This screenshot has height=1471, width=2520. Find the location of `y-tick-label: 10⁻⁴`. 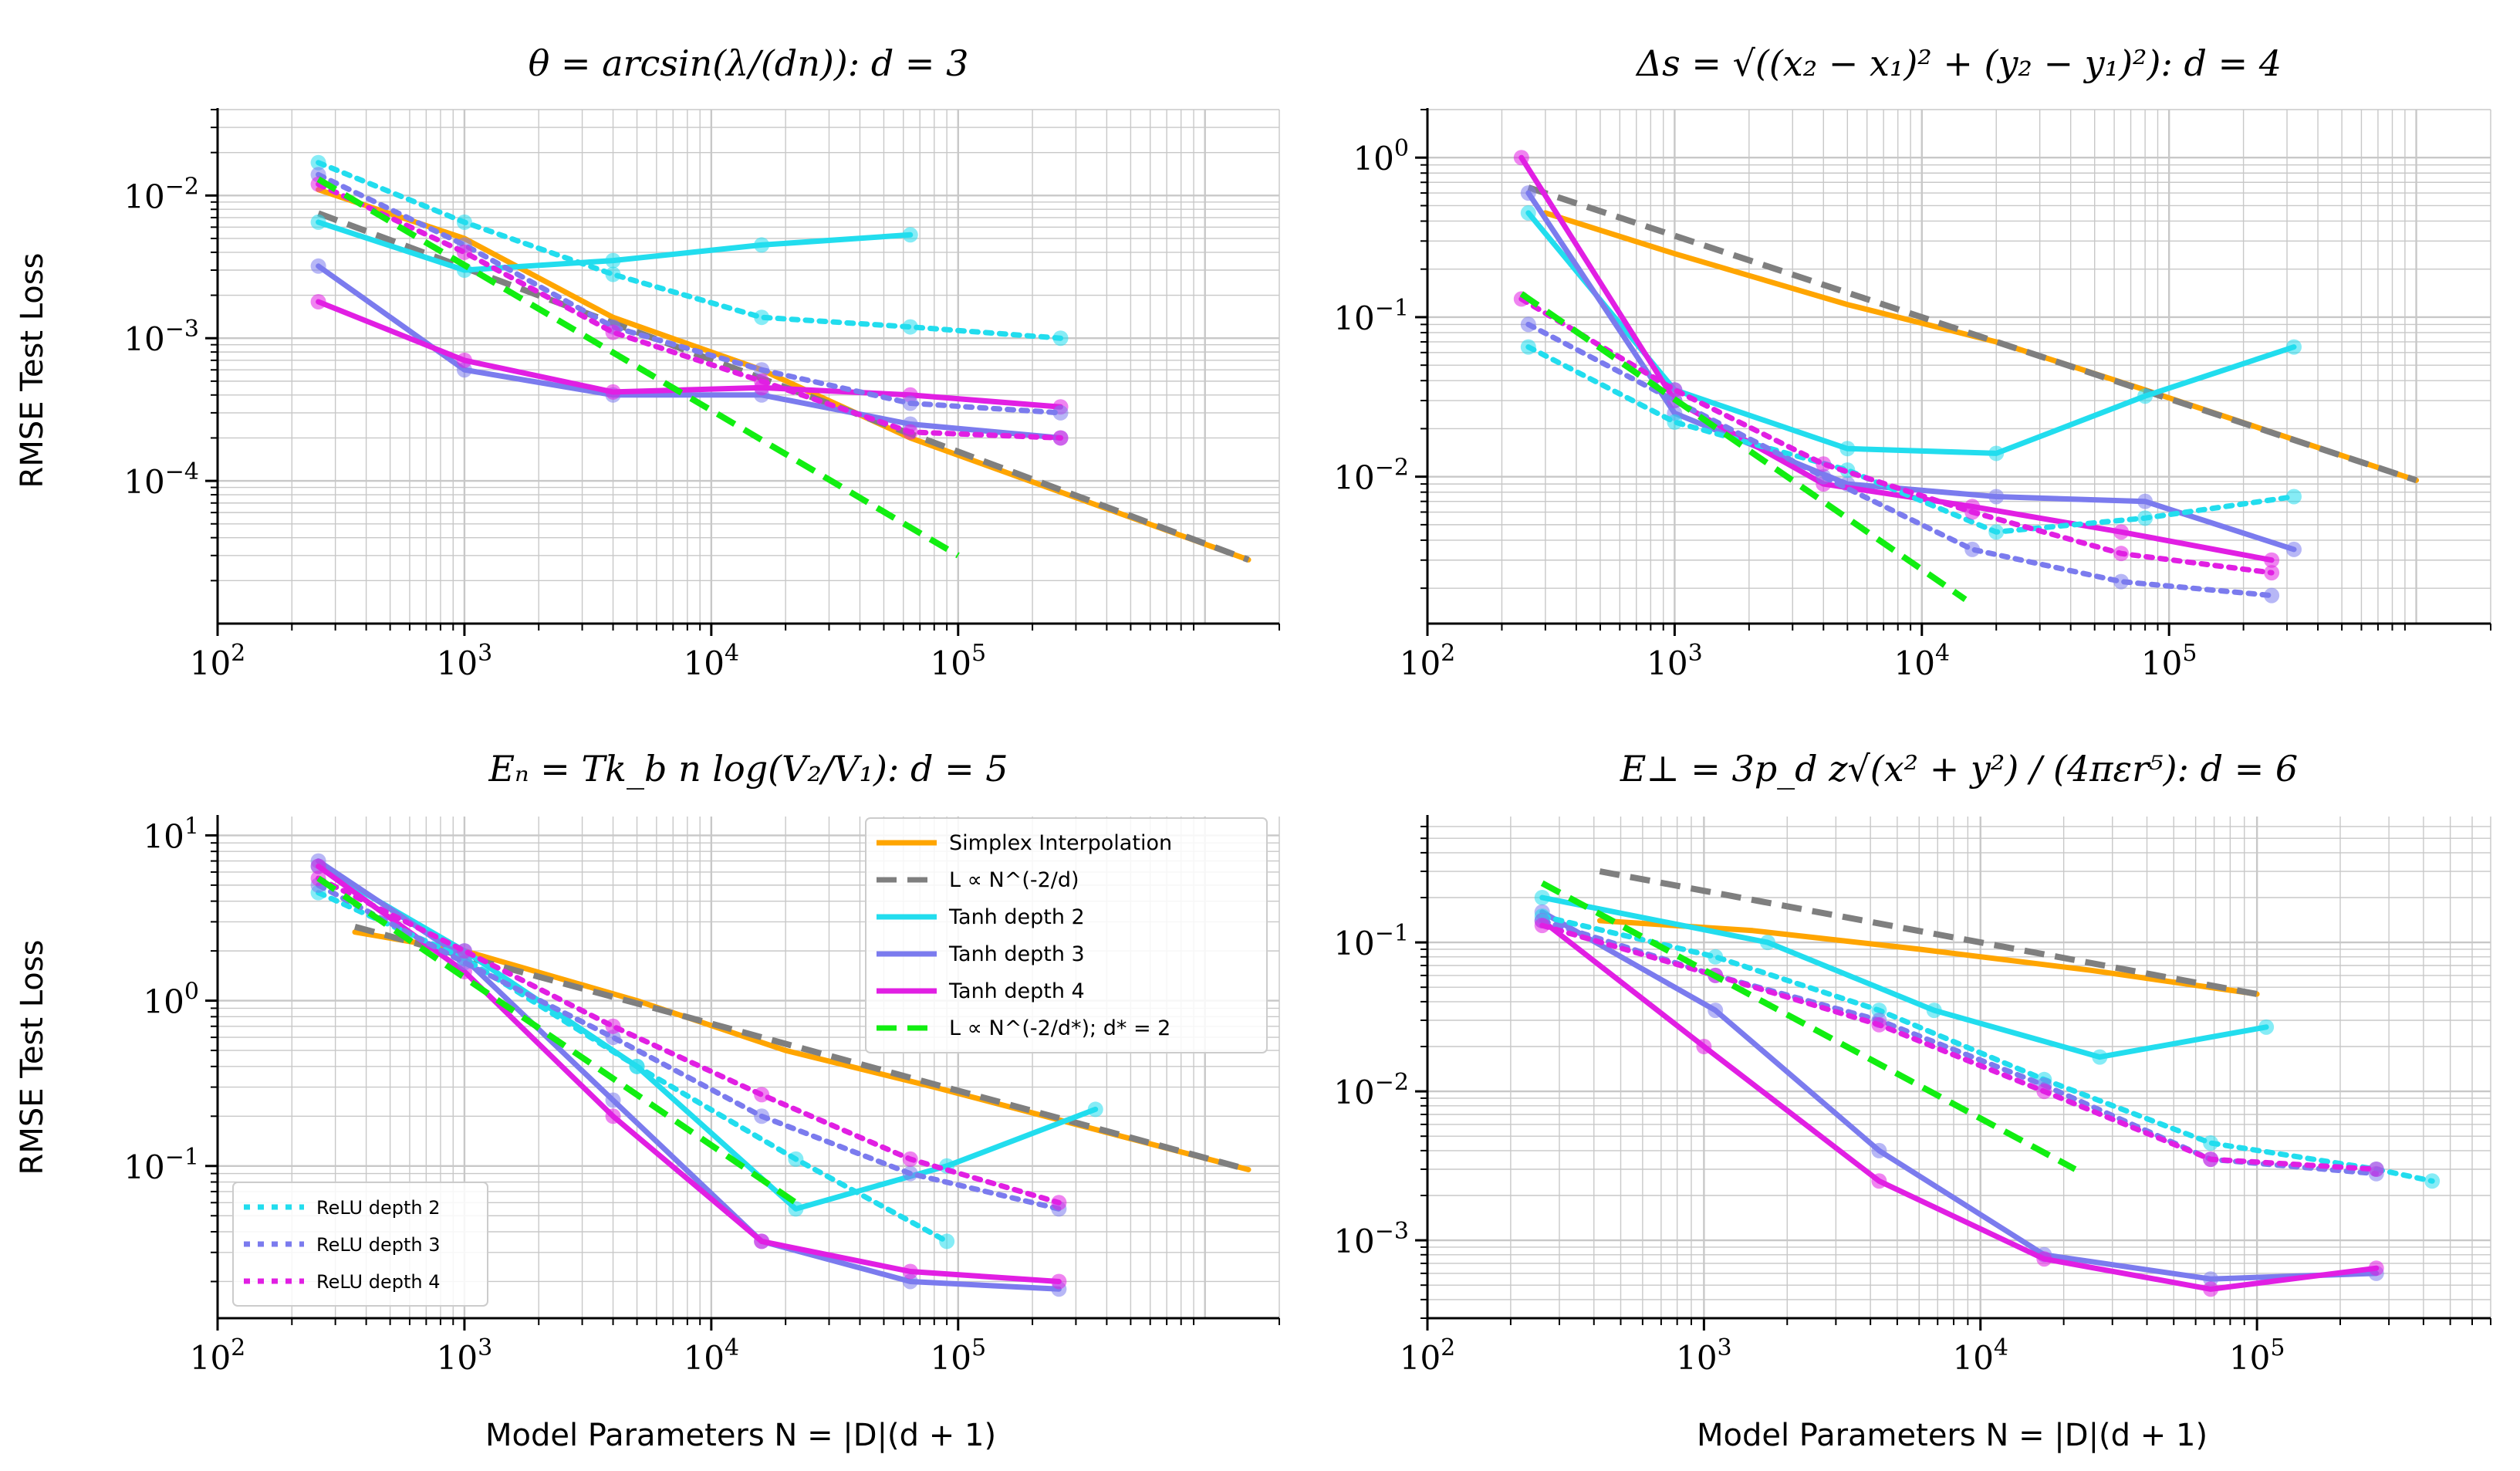

y-tick-label: 10⁻⁴ is located at coordinates (161, 479).